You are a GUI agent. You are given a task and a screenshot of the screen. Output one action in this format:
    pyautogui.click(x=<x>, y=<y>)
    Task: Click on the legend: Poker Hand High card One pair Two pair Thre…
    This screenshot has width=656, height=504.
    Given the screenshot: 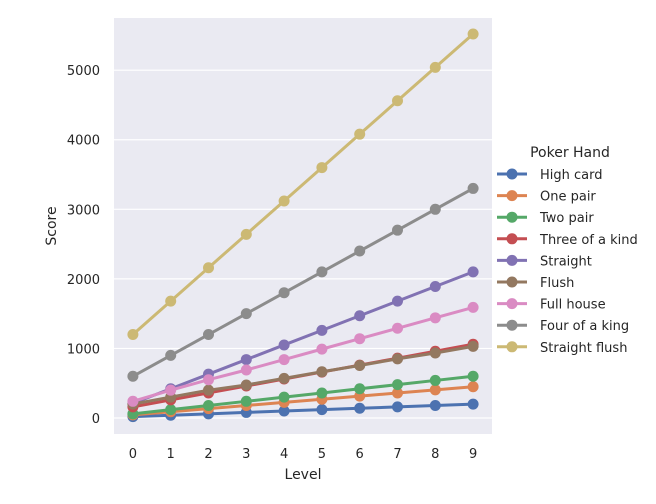 What is the action you would take?
    pyautogui.click(x=567, y=250)
    